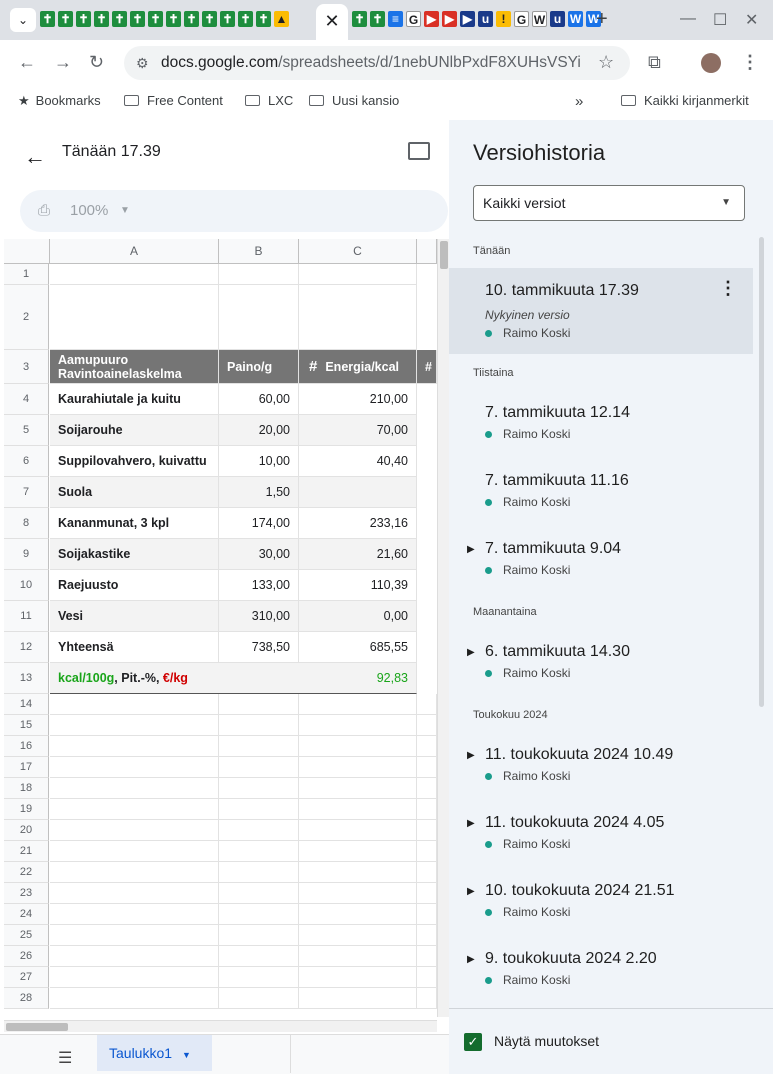 The width and height of the screenshot is (773, 1074). What do you see at coordinates (259, 616) in the screenshot?
I see `weight-cell: 310,00` at bounding box center [259, 616].